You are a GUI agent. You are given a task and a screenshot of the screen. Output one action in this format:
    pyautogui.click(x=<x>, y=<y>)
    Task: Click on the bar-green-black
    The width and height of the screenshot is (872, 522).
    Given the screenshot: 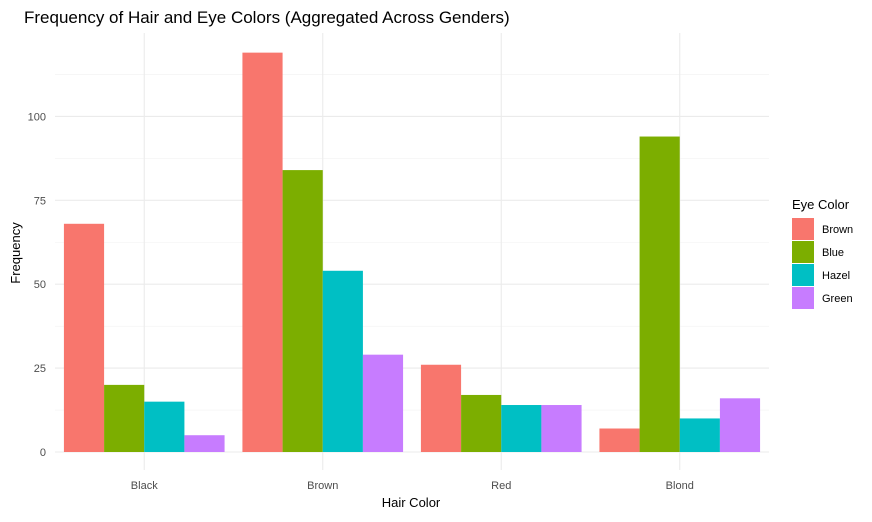 What is the action you would take?
    pyautogui.click(x=204, y=443)
    